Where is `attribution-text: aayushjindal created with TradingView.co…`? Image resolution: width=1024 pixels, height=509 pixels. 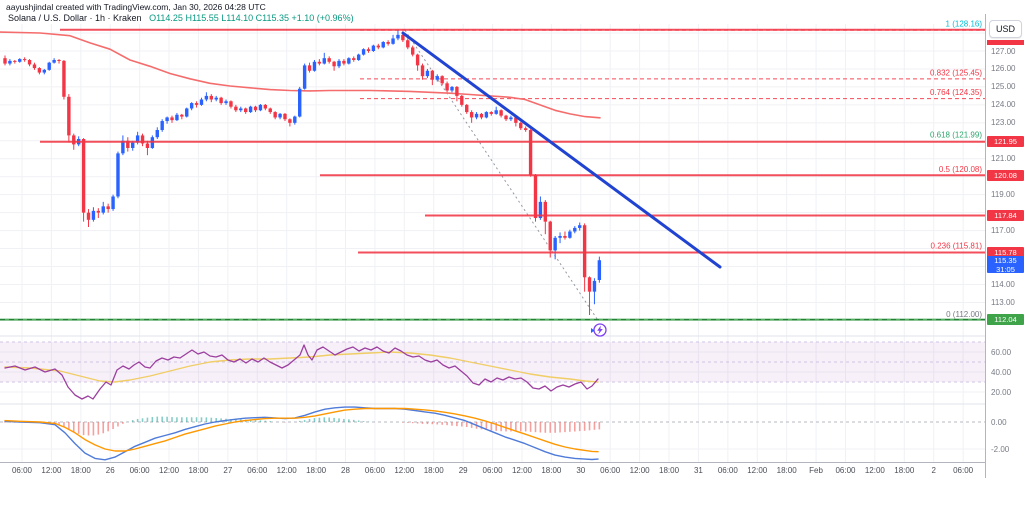 attribution-text: aayushjindal created with TradingView.co… is located at coordinates (136, 7).